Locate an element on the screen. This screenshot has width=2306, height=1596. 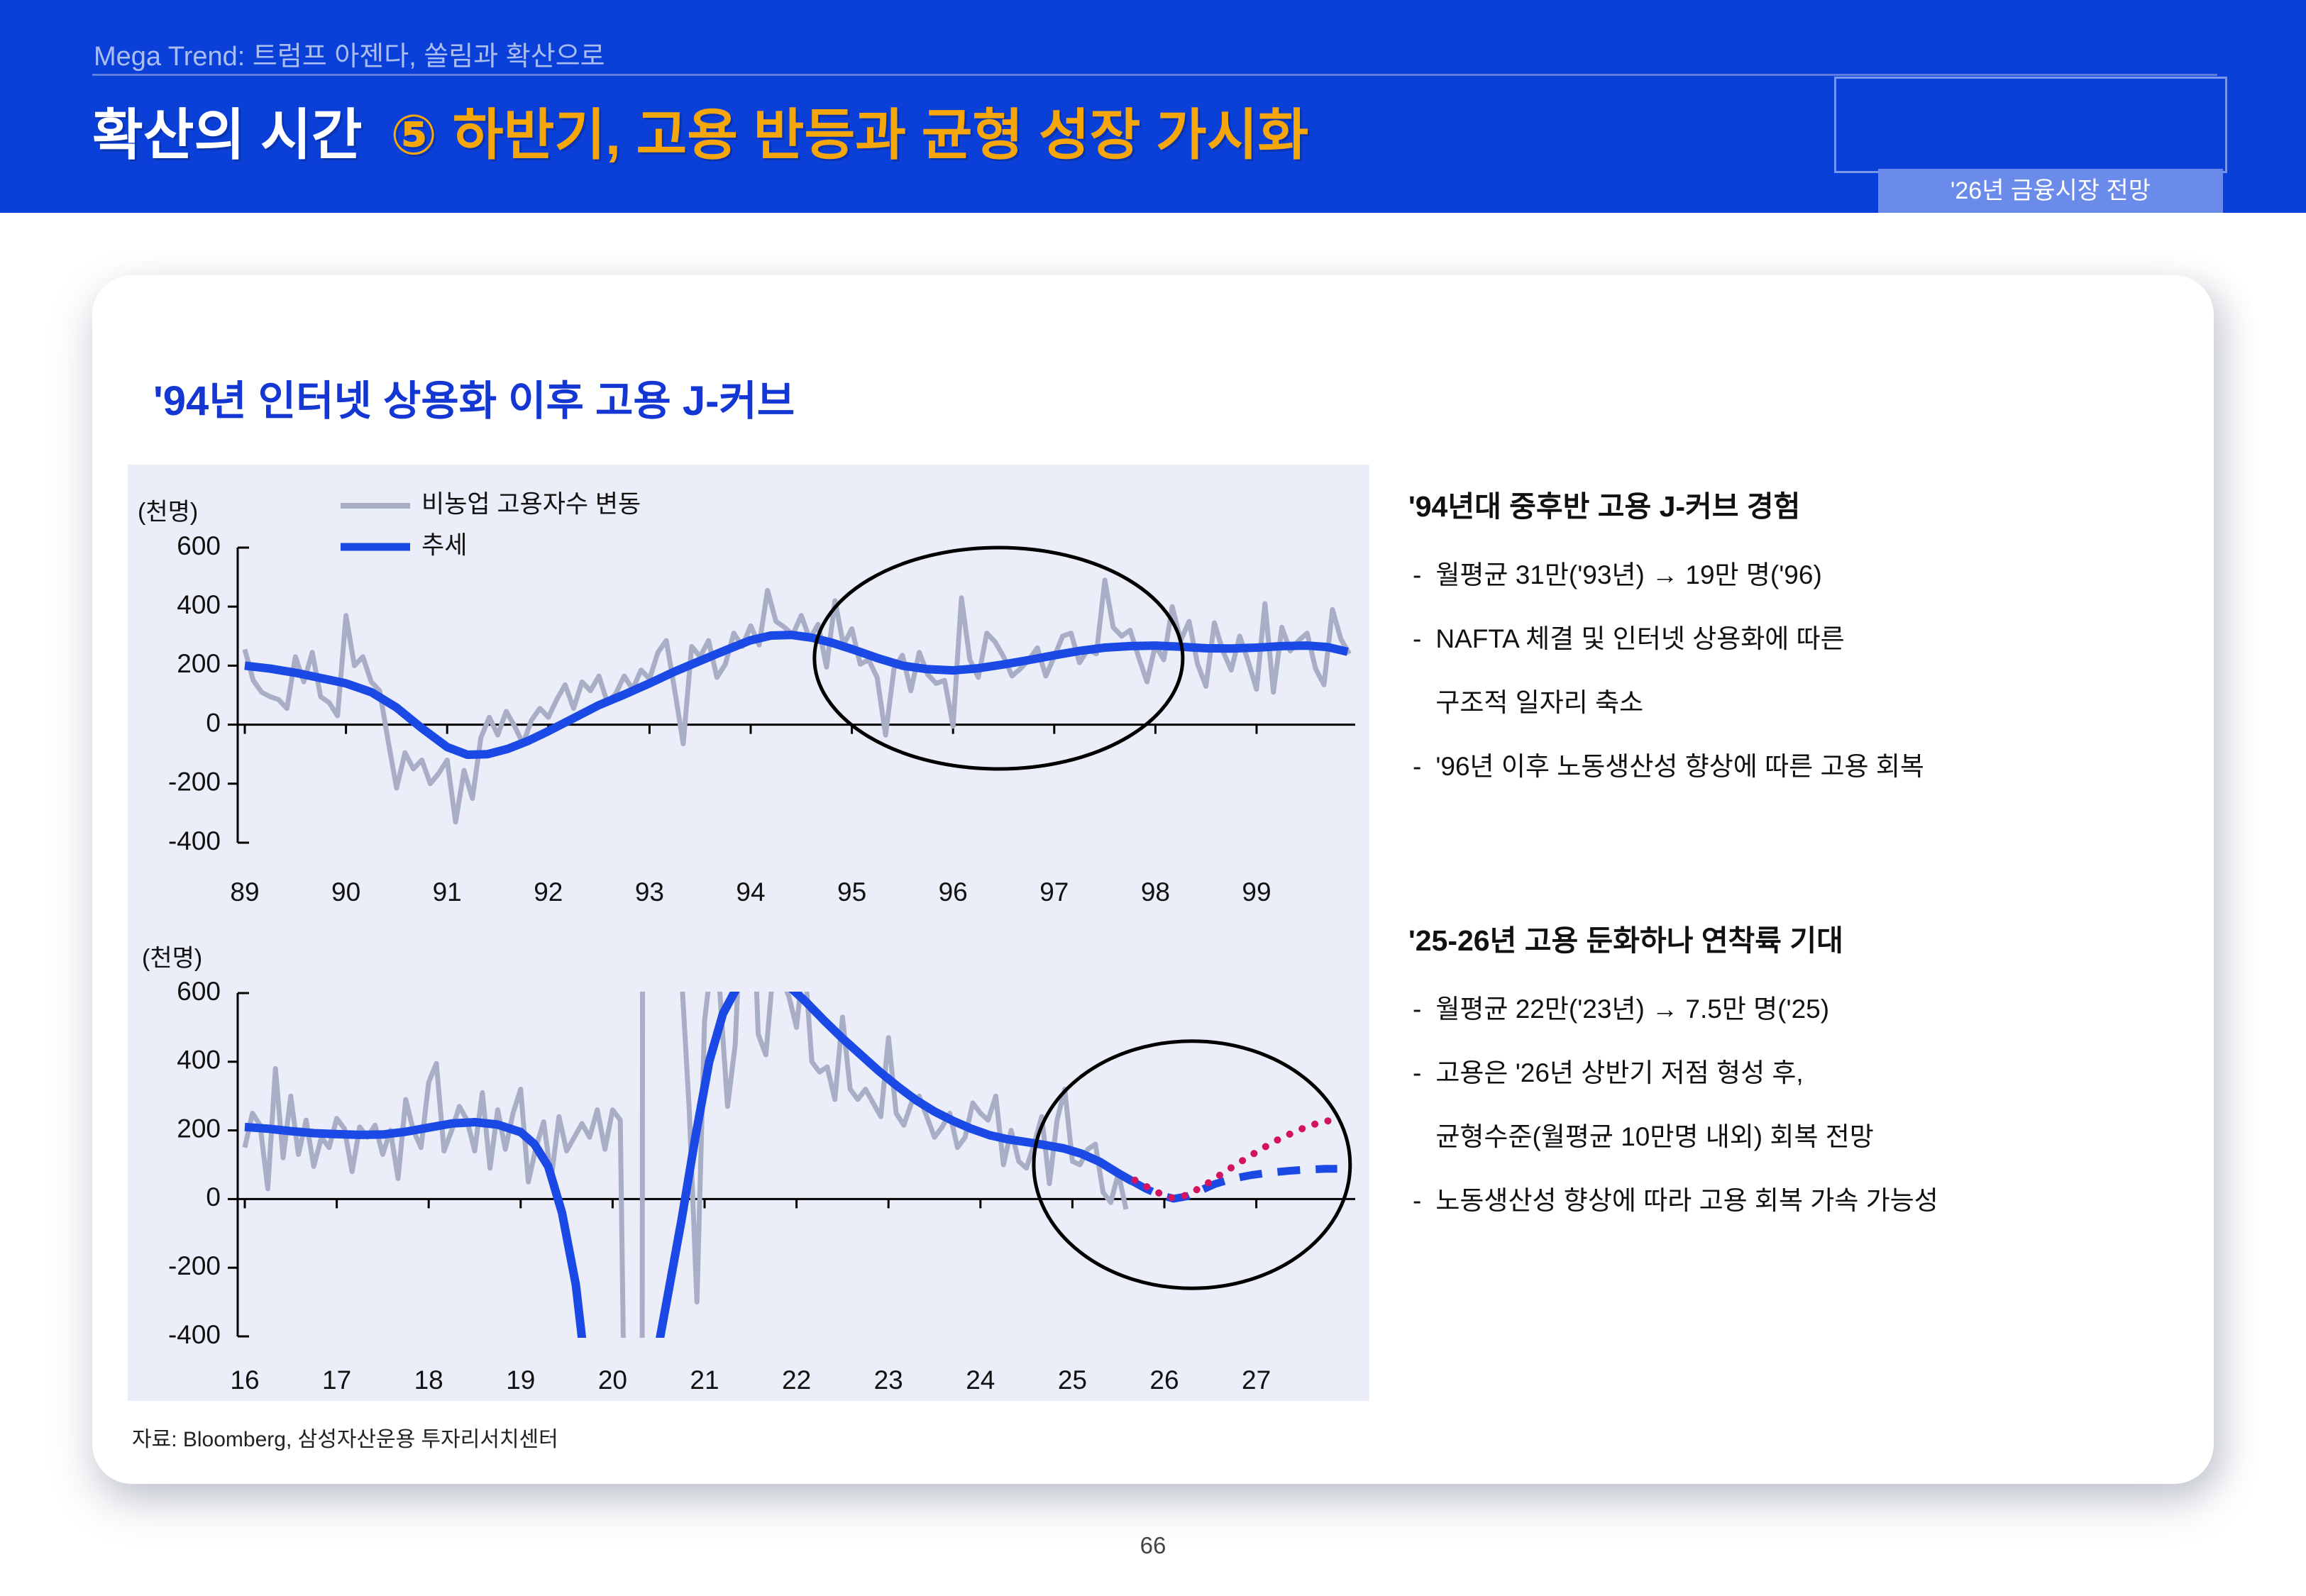
commentary-heading-1990s: '94년대 중후반 고용 J-커브 경험 is located at coordinates (1604, 507).